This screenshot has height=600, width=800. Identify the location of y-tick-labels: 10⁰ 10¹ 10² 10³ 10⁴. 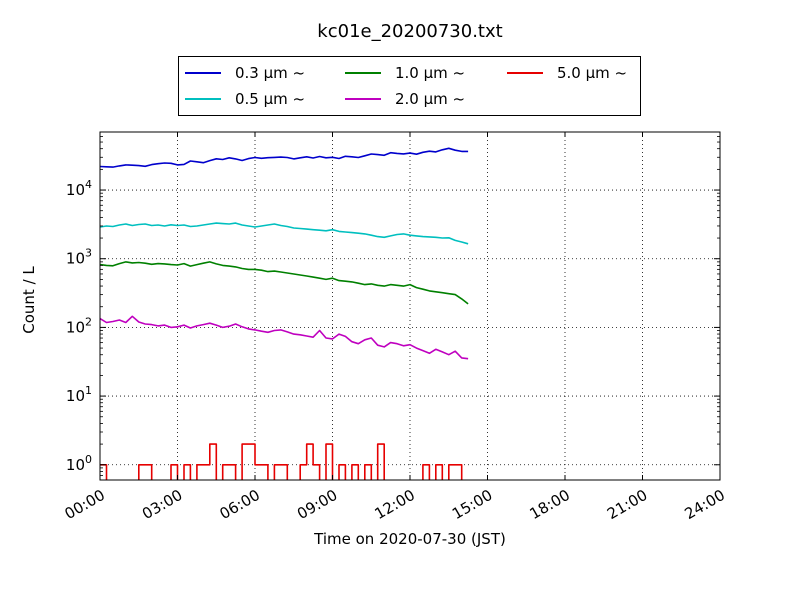
(79, 326).